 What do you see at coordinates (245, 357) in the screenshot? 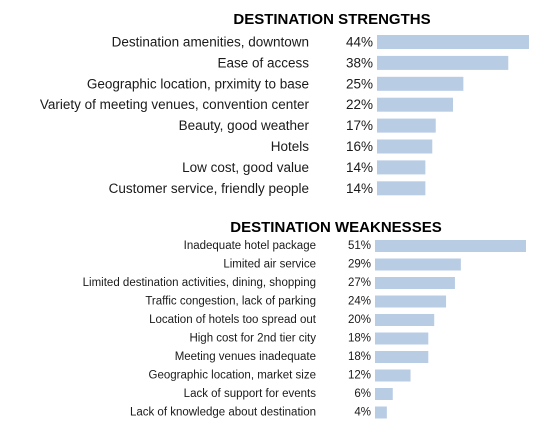
I see `weakness-label: Meeting venues inadequate` at bounding box center [245, 357].